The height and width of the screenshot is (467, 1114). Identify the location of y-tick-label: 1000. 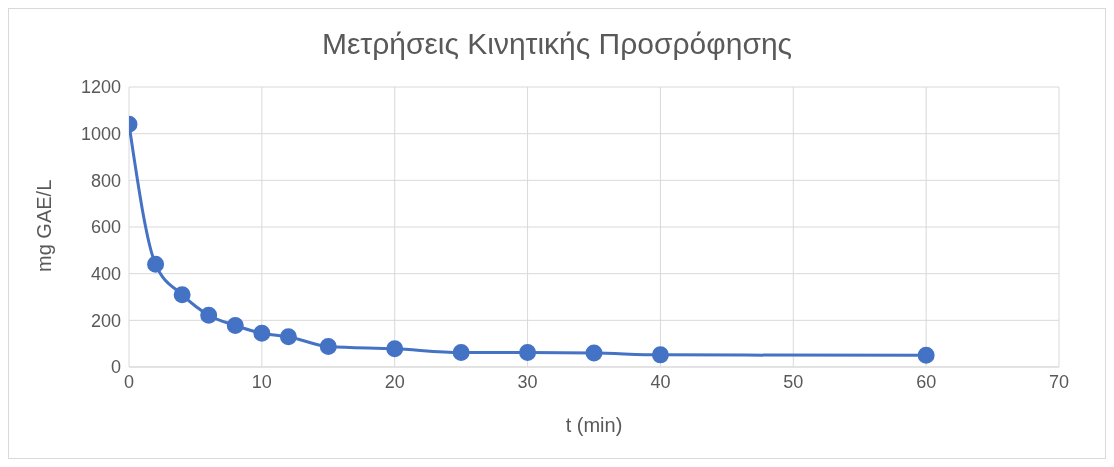
(100, 134).